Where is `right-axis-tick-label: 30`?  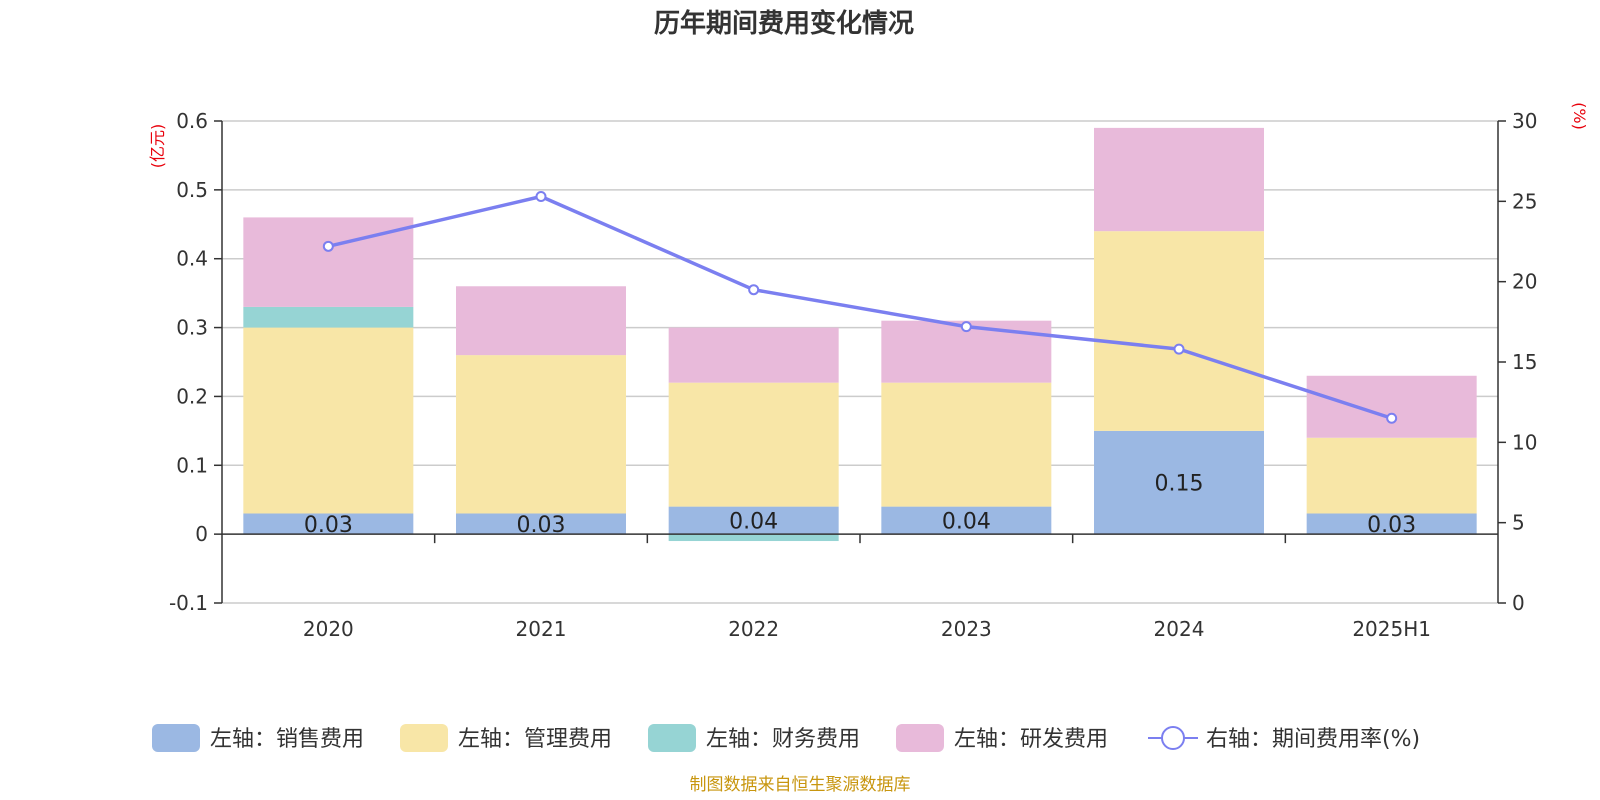 right-axis-tick-label: 30 is located at coordinates (1524, 121).